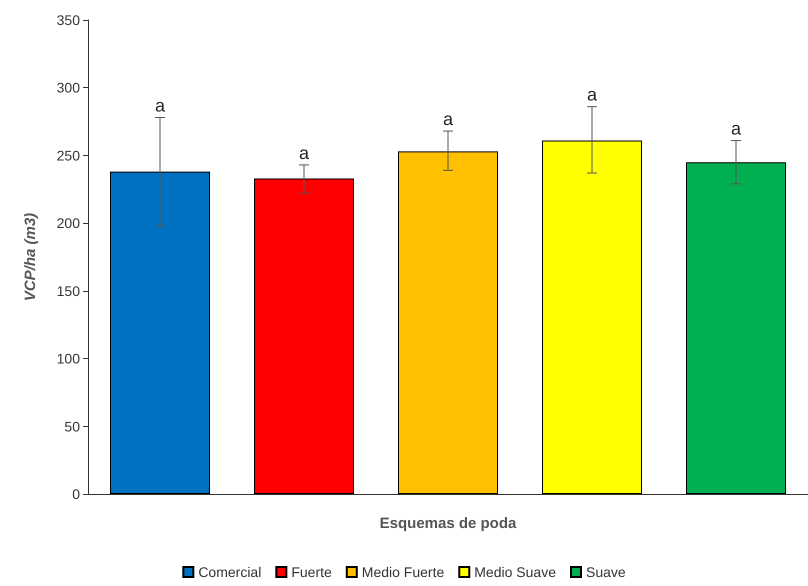  What do you see at coordinates (76, 494) in the screenshot?
I see `y-tick-label: 0` at bounding box center [76, 494].